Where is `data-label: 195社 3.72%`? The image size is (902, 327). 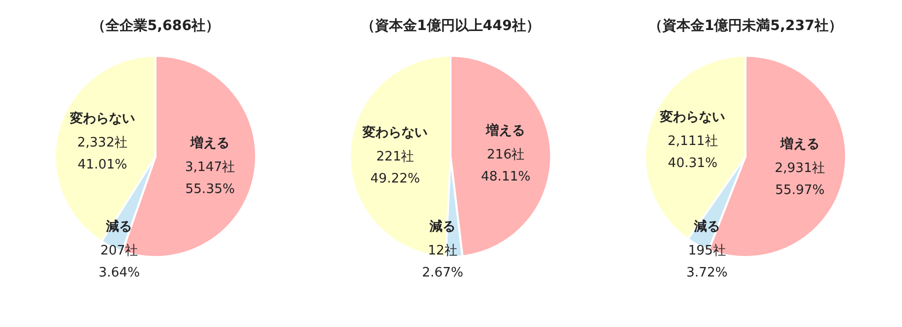
data-label: 195社 3.72% is located at coordinates (707, 261).